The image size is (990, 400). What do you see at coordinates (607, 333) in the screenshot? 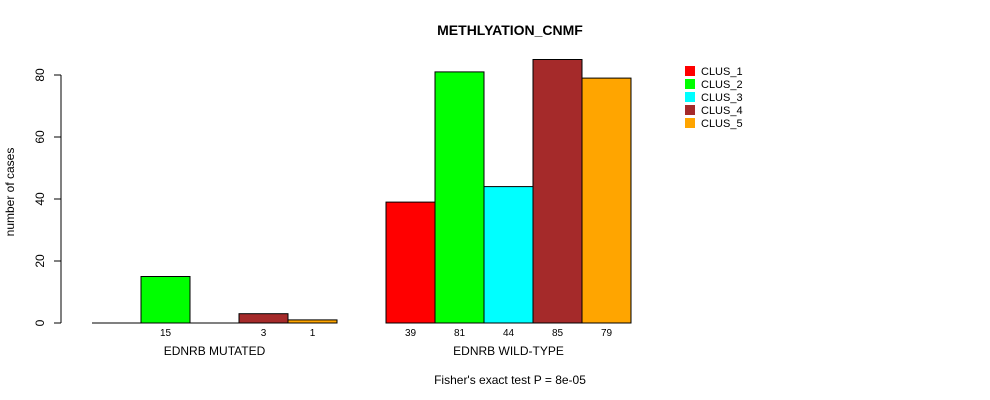
I see `bar-value-label: 79` at bounding box center [607, 333].